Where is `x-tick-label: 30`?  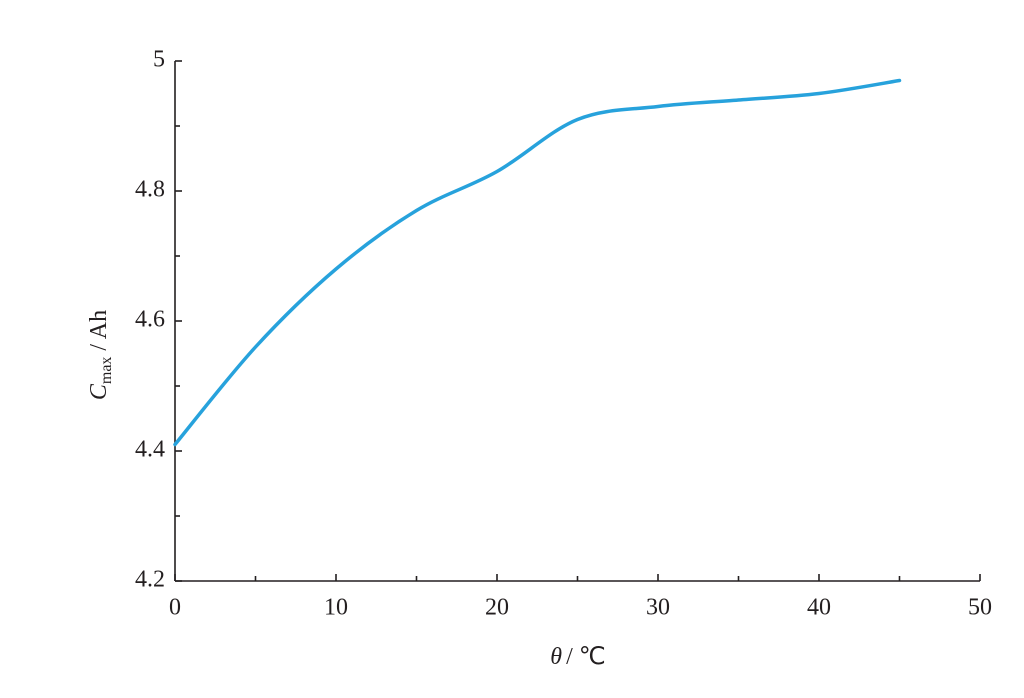 x-tick-label: 30 is located at coordinates (658, 608).